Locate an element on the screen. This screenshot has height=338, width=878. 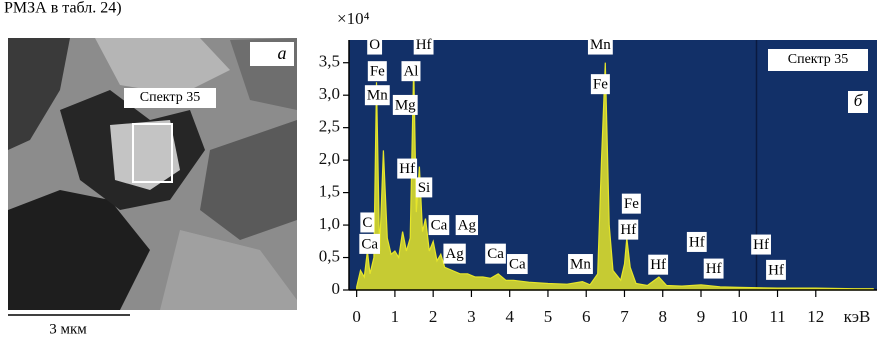
peak-label: C is located at coordinates (367, 223).